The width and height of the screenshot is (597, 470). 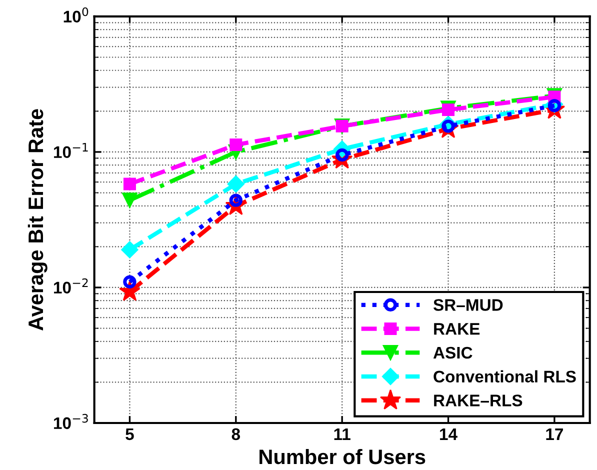 I want to click on legend-label: RAKE, so click(x=457, y=329).